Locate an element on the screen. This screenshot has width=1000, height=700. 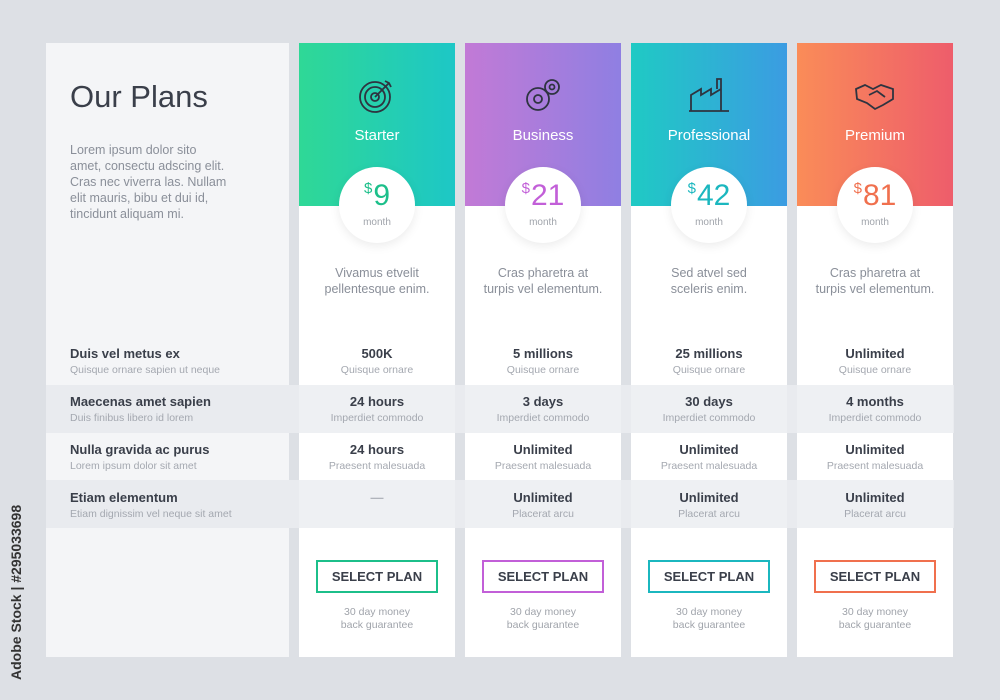
watermark: Adobe Stock | #295033698 is located at coordinates (16, 592).